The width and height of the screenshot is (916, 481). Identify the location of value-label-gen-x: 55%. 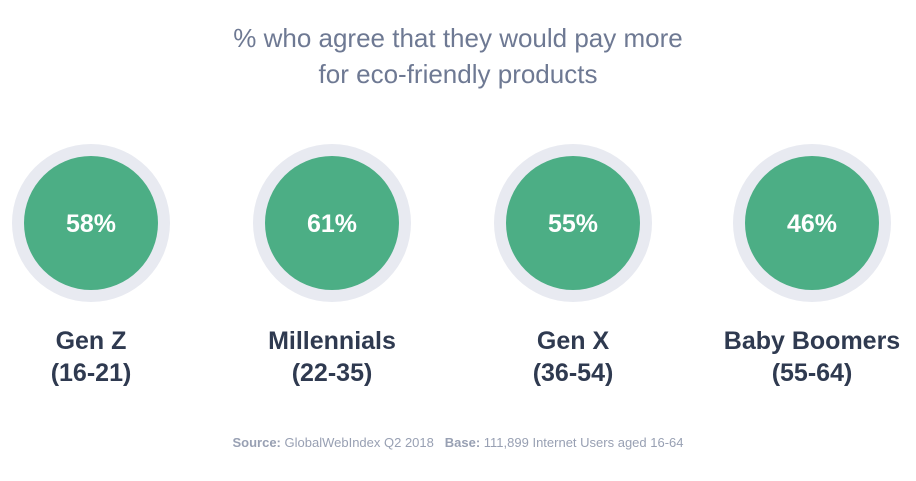
(573, 224).